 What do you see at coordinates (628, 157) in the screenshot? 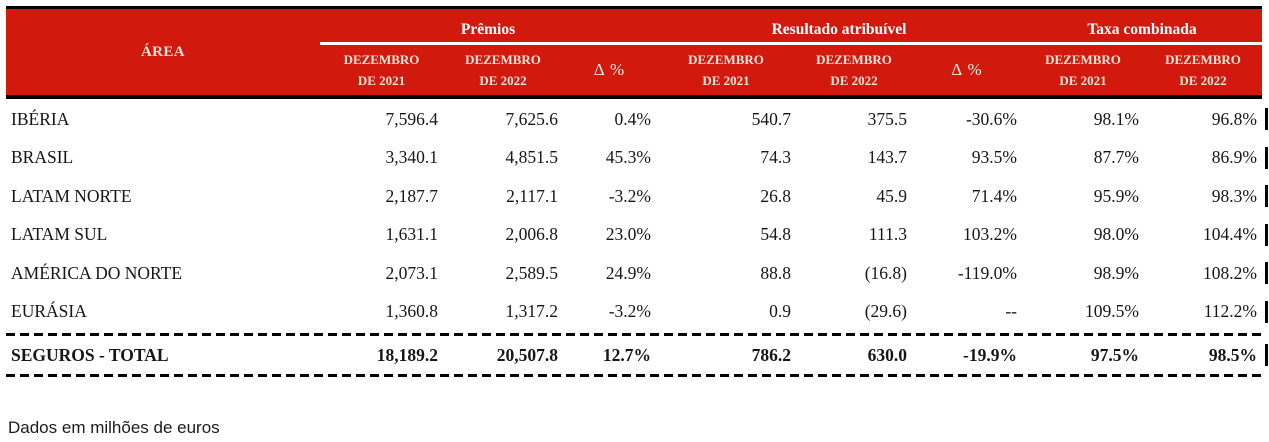
I see `value-cell: 45.3%` at bounding box center [628, 157].